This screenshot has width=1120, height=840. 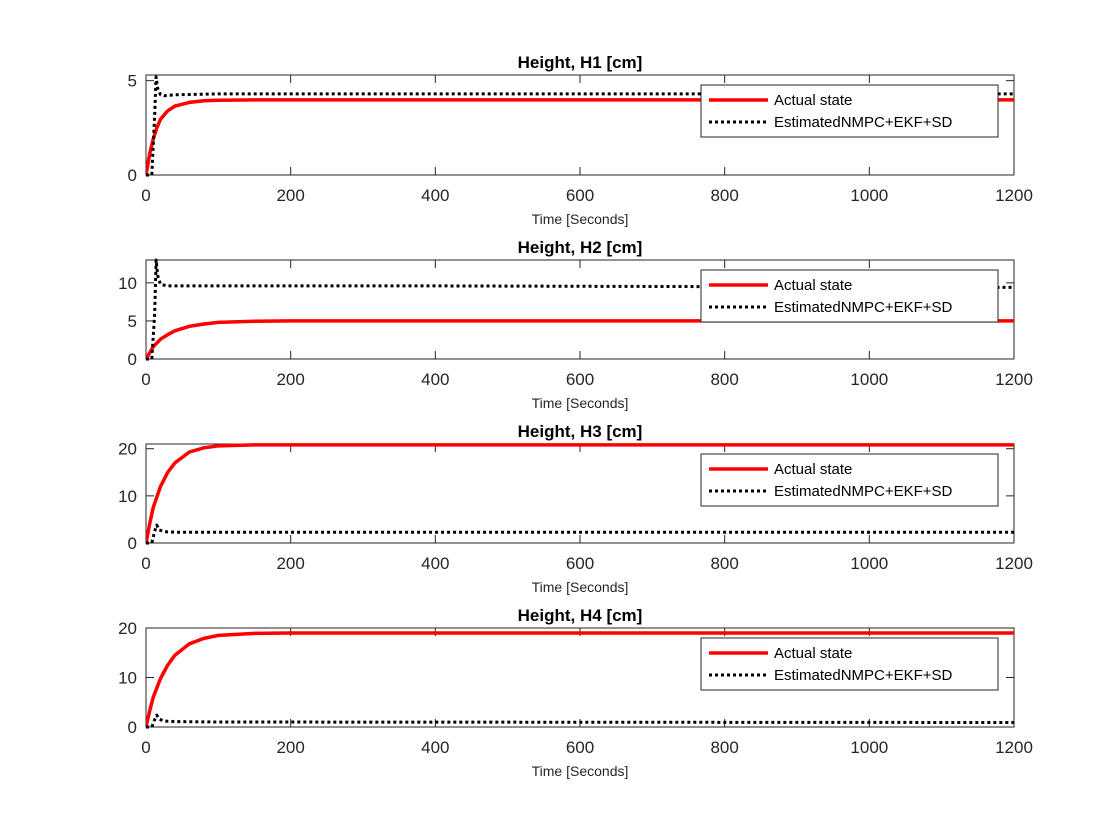 What do you see at coordinates (580, 247) in the screenshot?
I see `chart-title: Height, H2 [cm]` at bounding box center [580, 247].